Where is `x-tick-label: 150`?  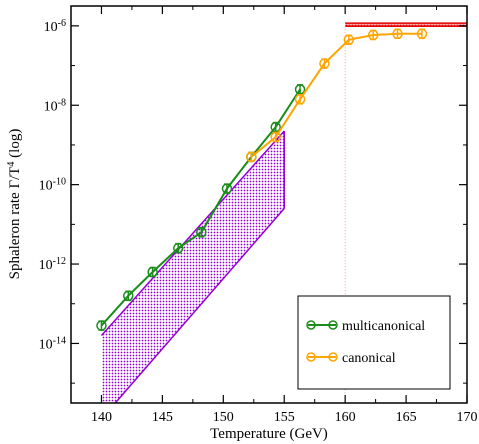
x-tick-label: 150 is located at coordinates (223, 417).